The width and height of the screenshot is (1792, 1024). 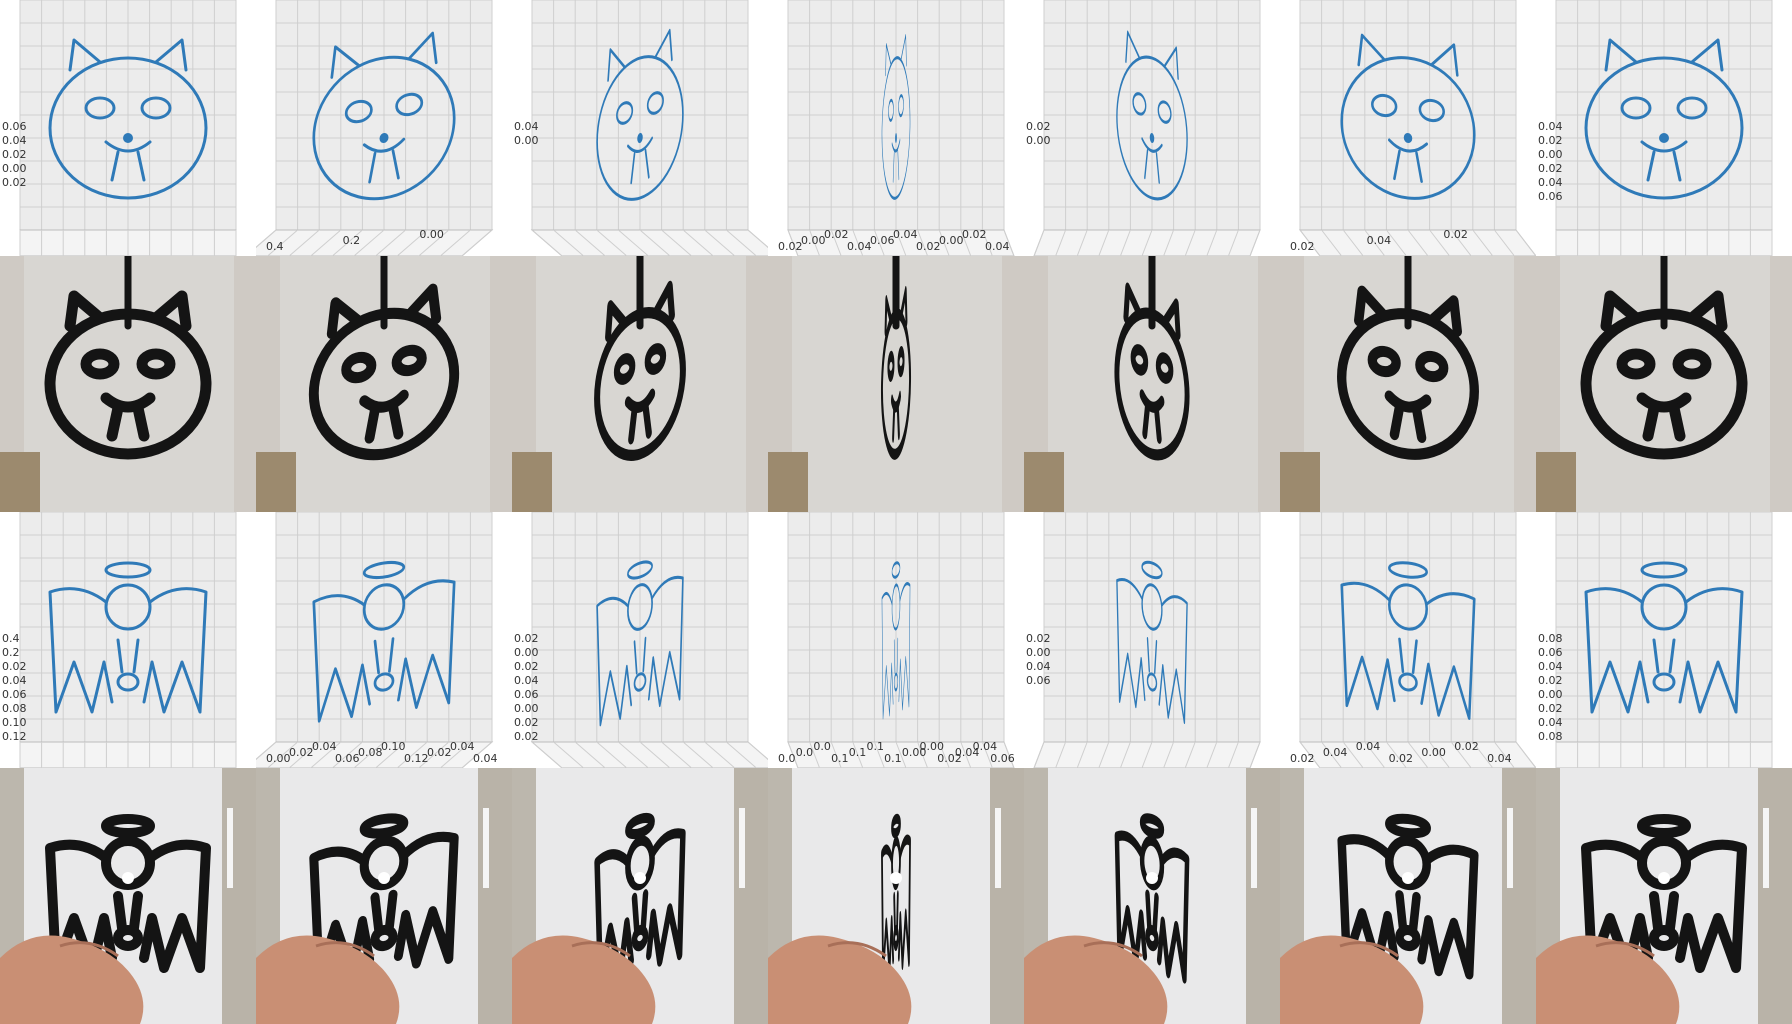 I want to click on axis-tick-labels: 0.020.000.020.040.060.040.020.000.020.04, so click(x=894, y=240).